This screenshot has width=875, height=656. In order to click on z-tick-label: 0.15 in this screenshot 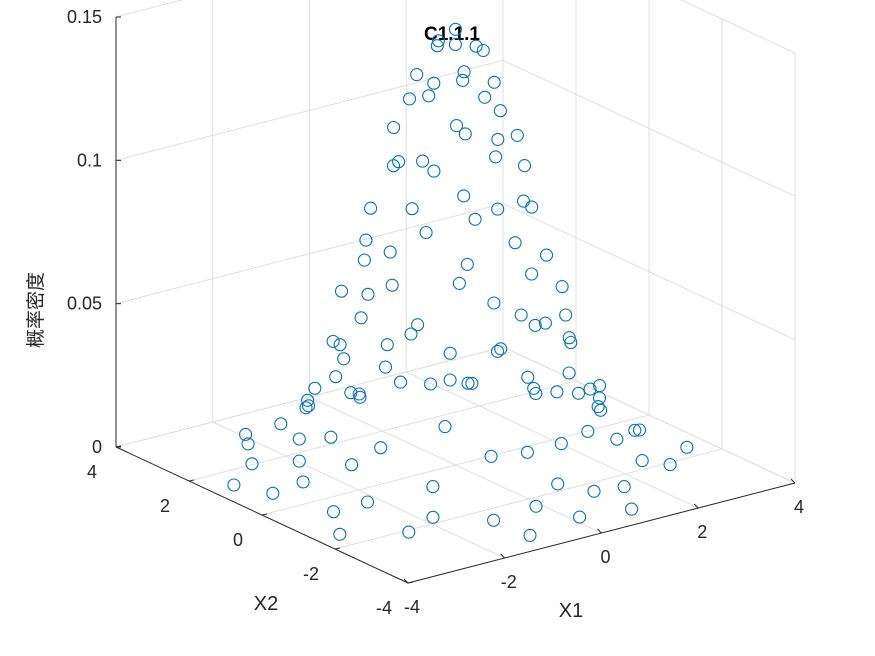, I will do `click(84, 17)`.